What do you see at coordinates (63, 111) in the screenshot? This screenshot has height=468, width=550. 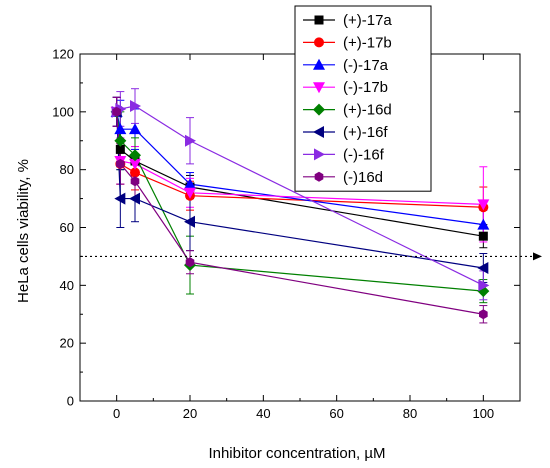 I see `y-tick-label: 100` at bounding box center [63, 111].